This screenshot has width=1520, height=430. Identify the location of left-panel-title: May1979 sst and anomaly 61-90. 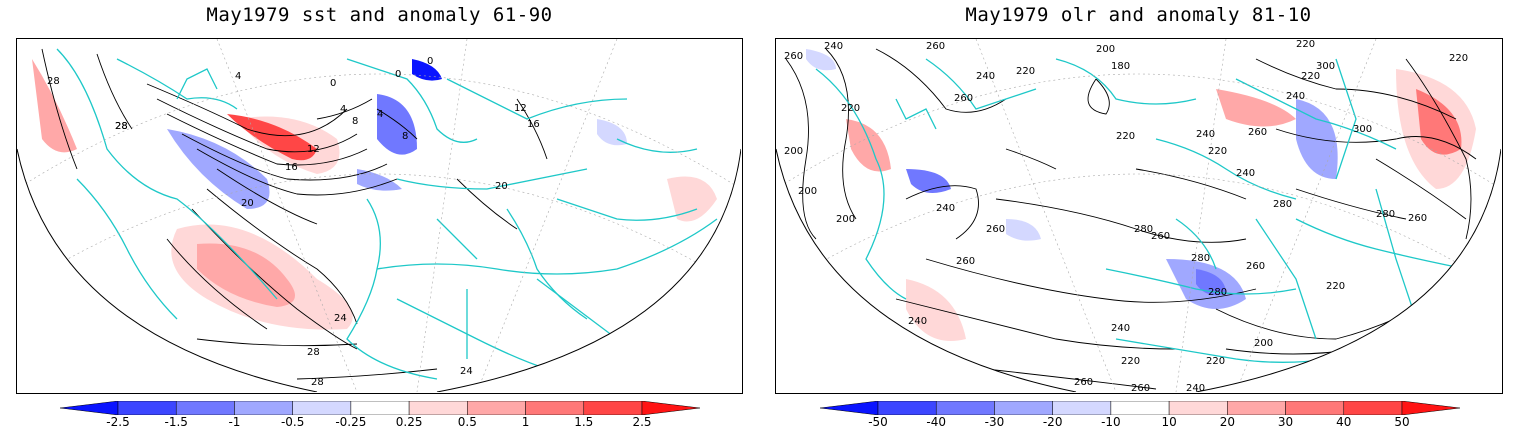
(379, 15).